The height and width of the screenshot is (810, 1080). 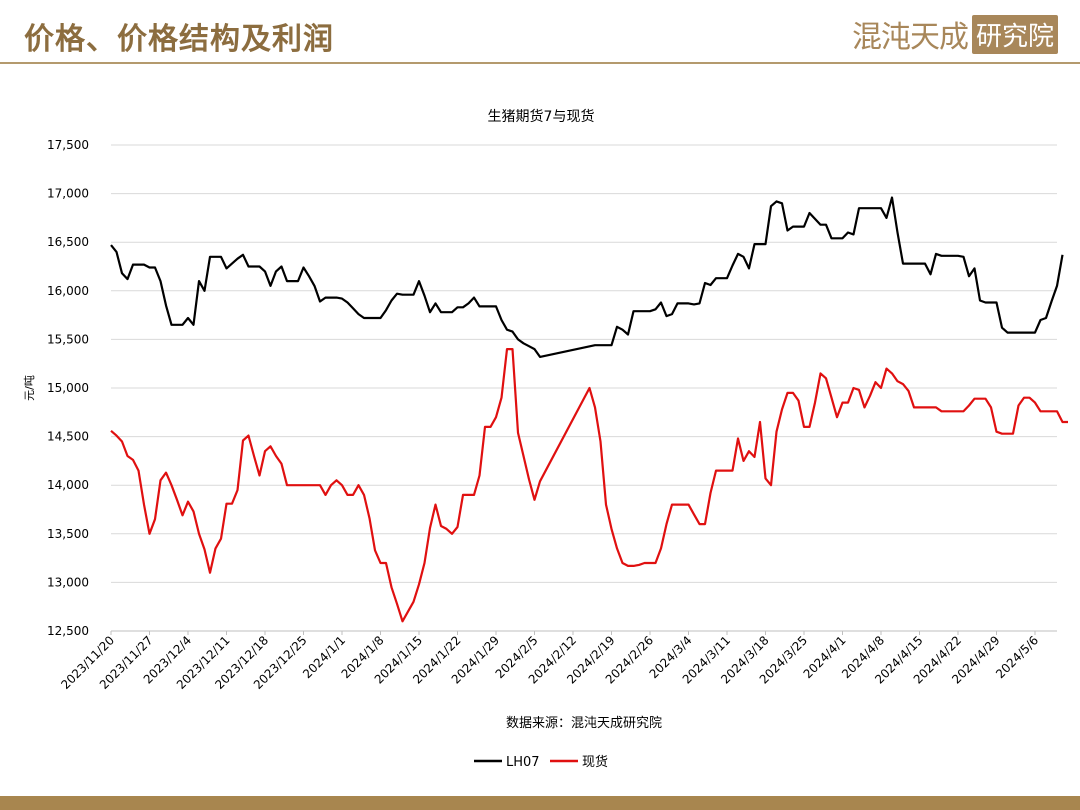 I want to click on y-tick-label: 13,000, so click(x=68, y=582).